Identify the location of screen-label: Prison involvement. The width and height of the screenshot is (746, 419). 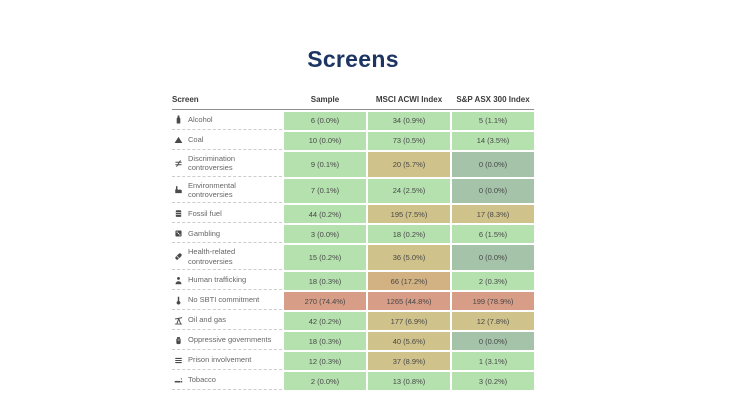
(220, 360).